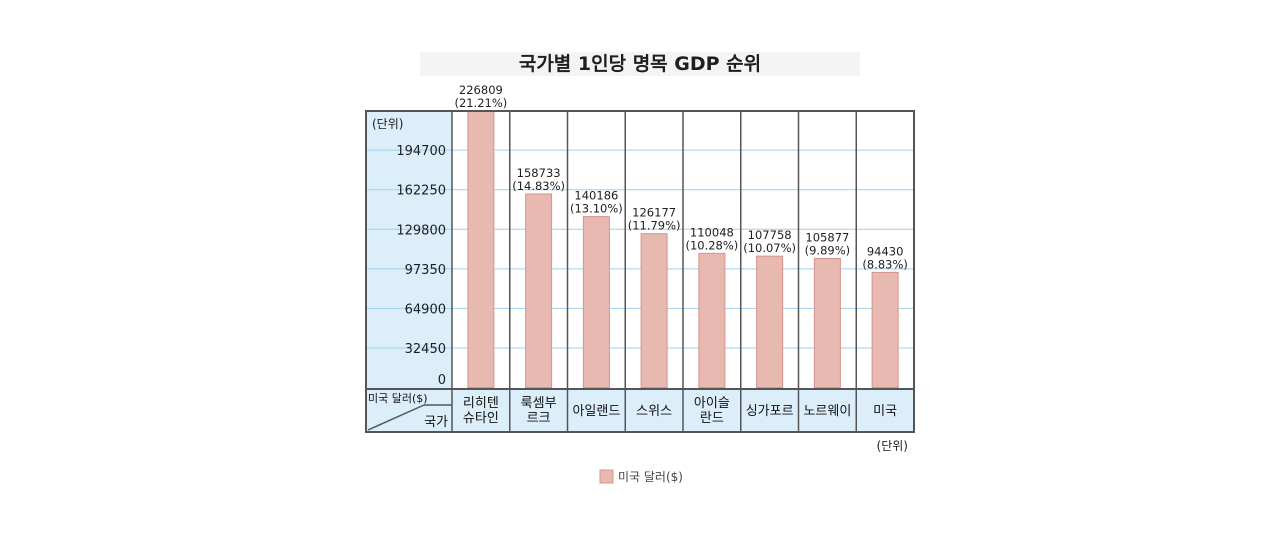 This screenshot has width=1280, height=543. Describe the element at coordinates (481, 403) in the screenshot. I see `category-label: 리히텐` at that location.